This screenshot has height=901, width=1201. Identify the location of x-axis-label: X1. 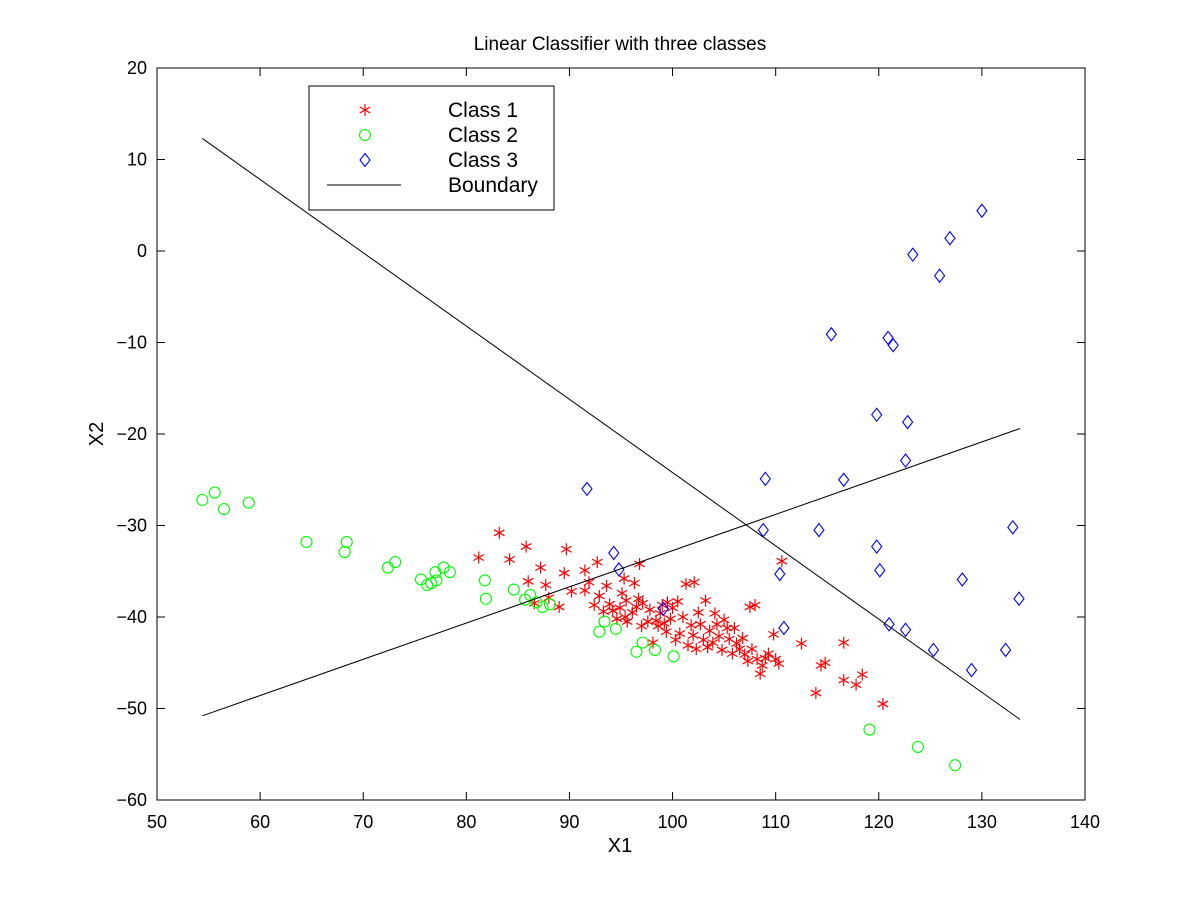
(620, 846).